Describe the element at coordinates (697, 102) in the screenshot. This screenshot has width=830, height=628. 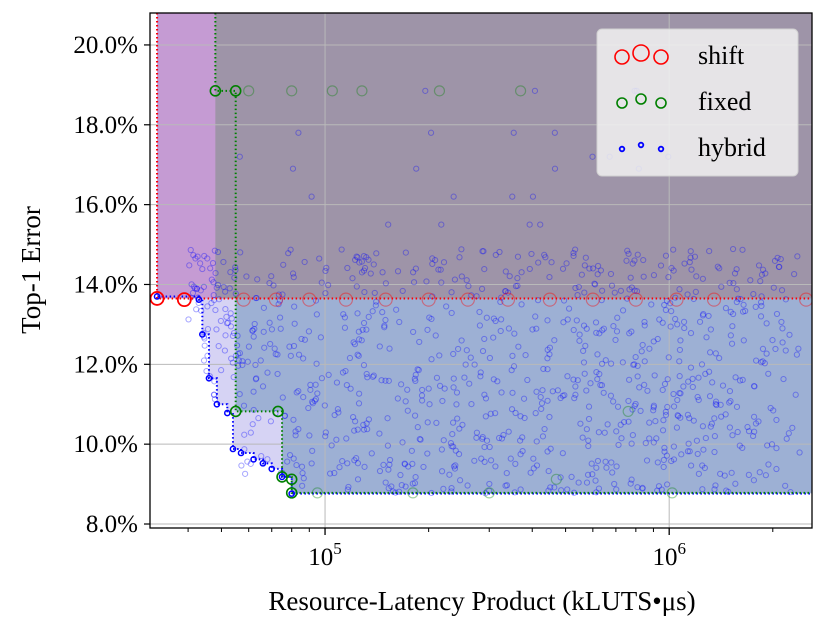
I see `legend-box` at that location.